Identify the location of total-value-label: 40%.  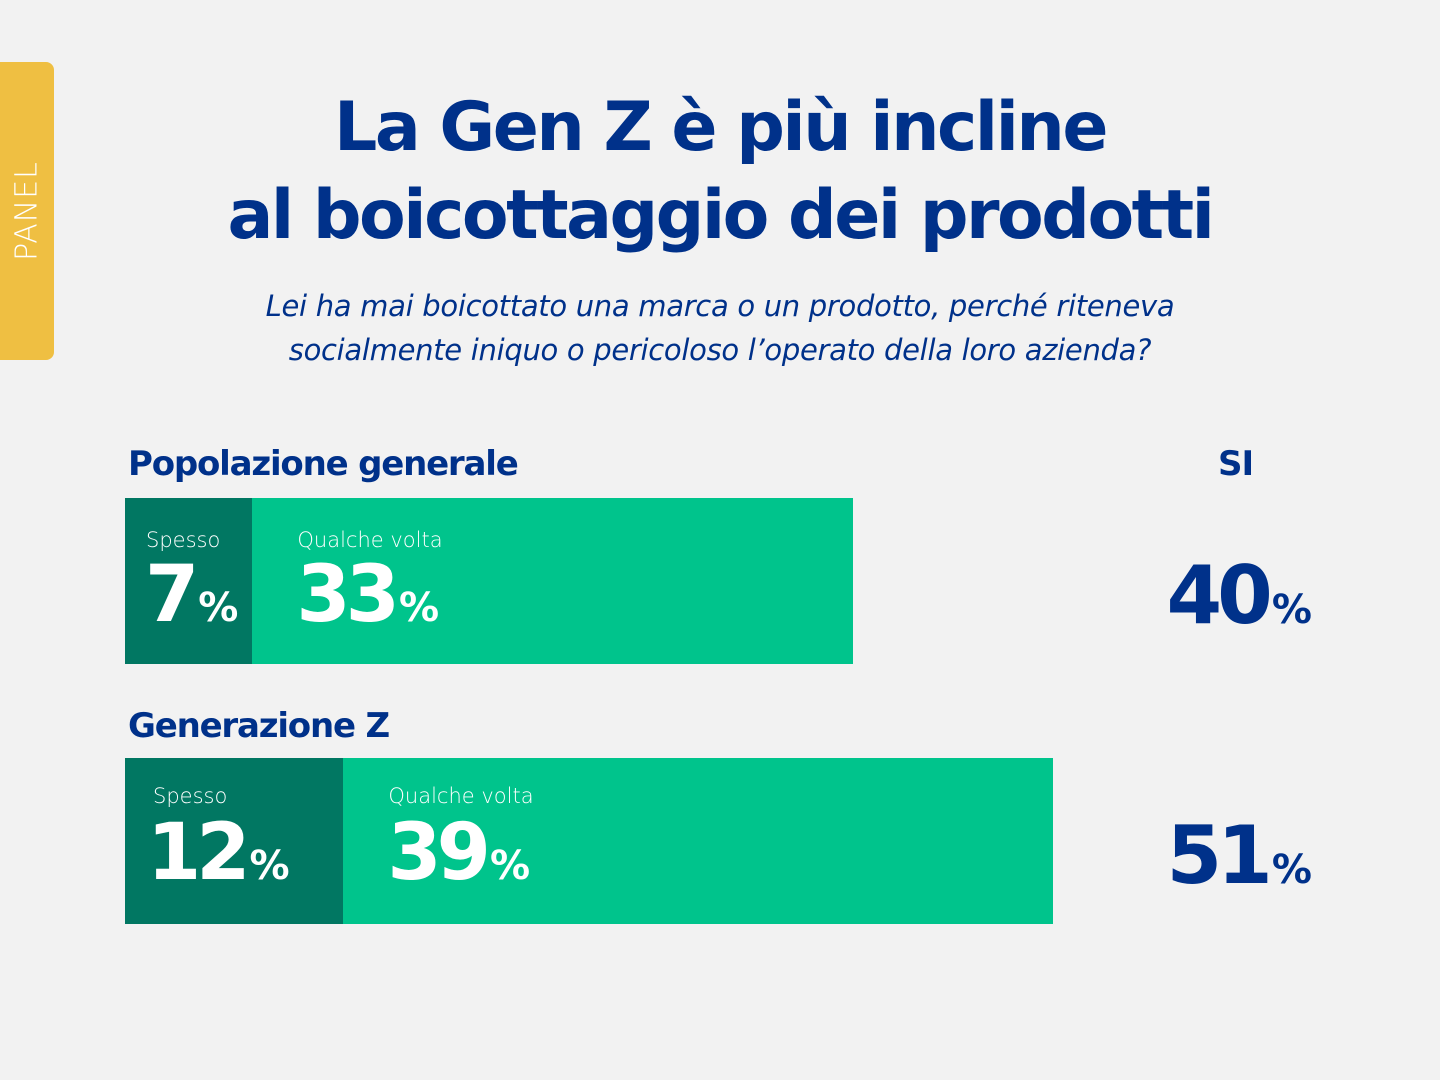
(1239, 595).